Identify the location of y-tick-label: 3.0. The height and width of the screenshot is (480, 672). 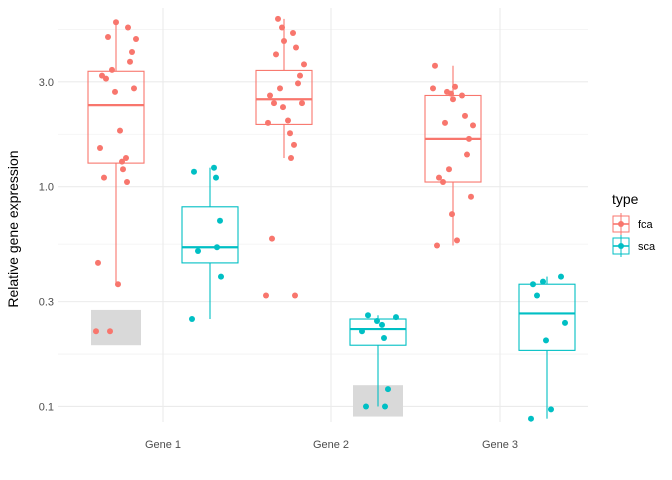
(46, 83).